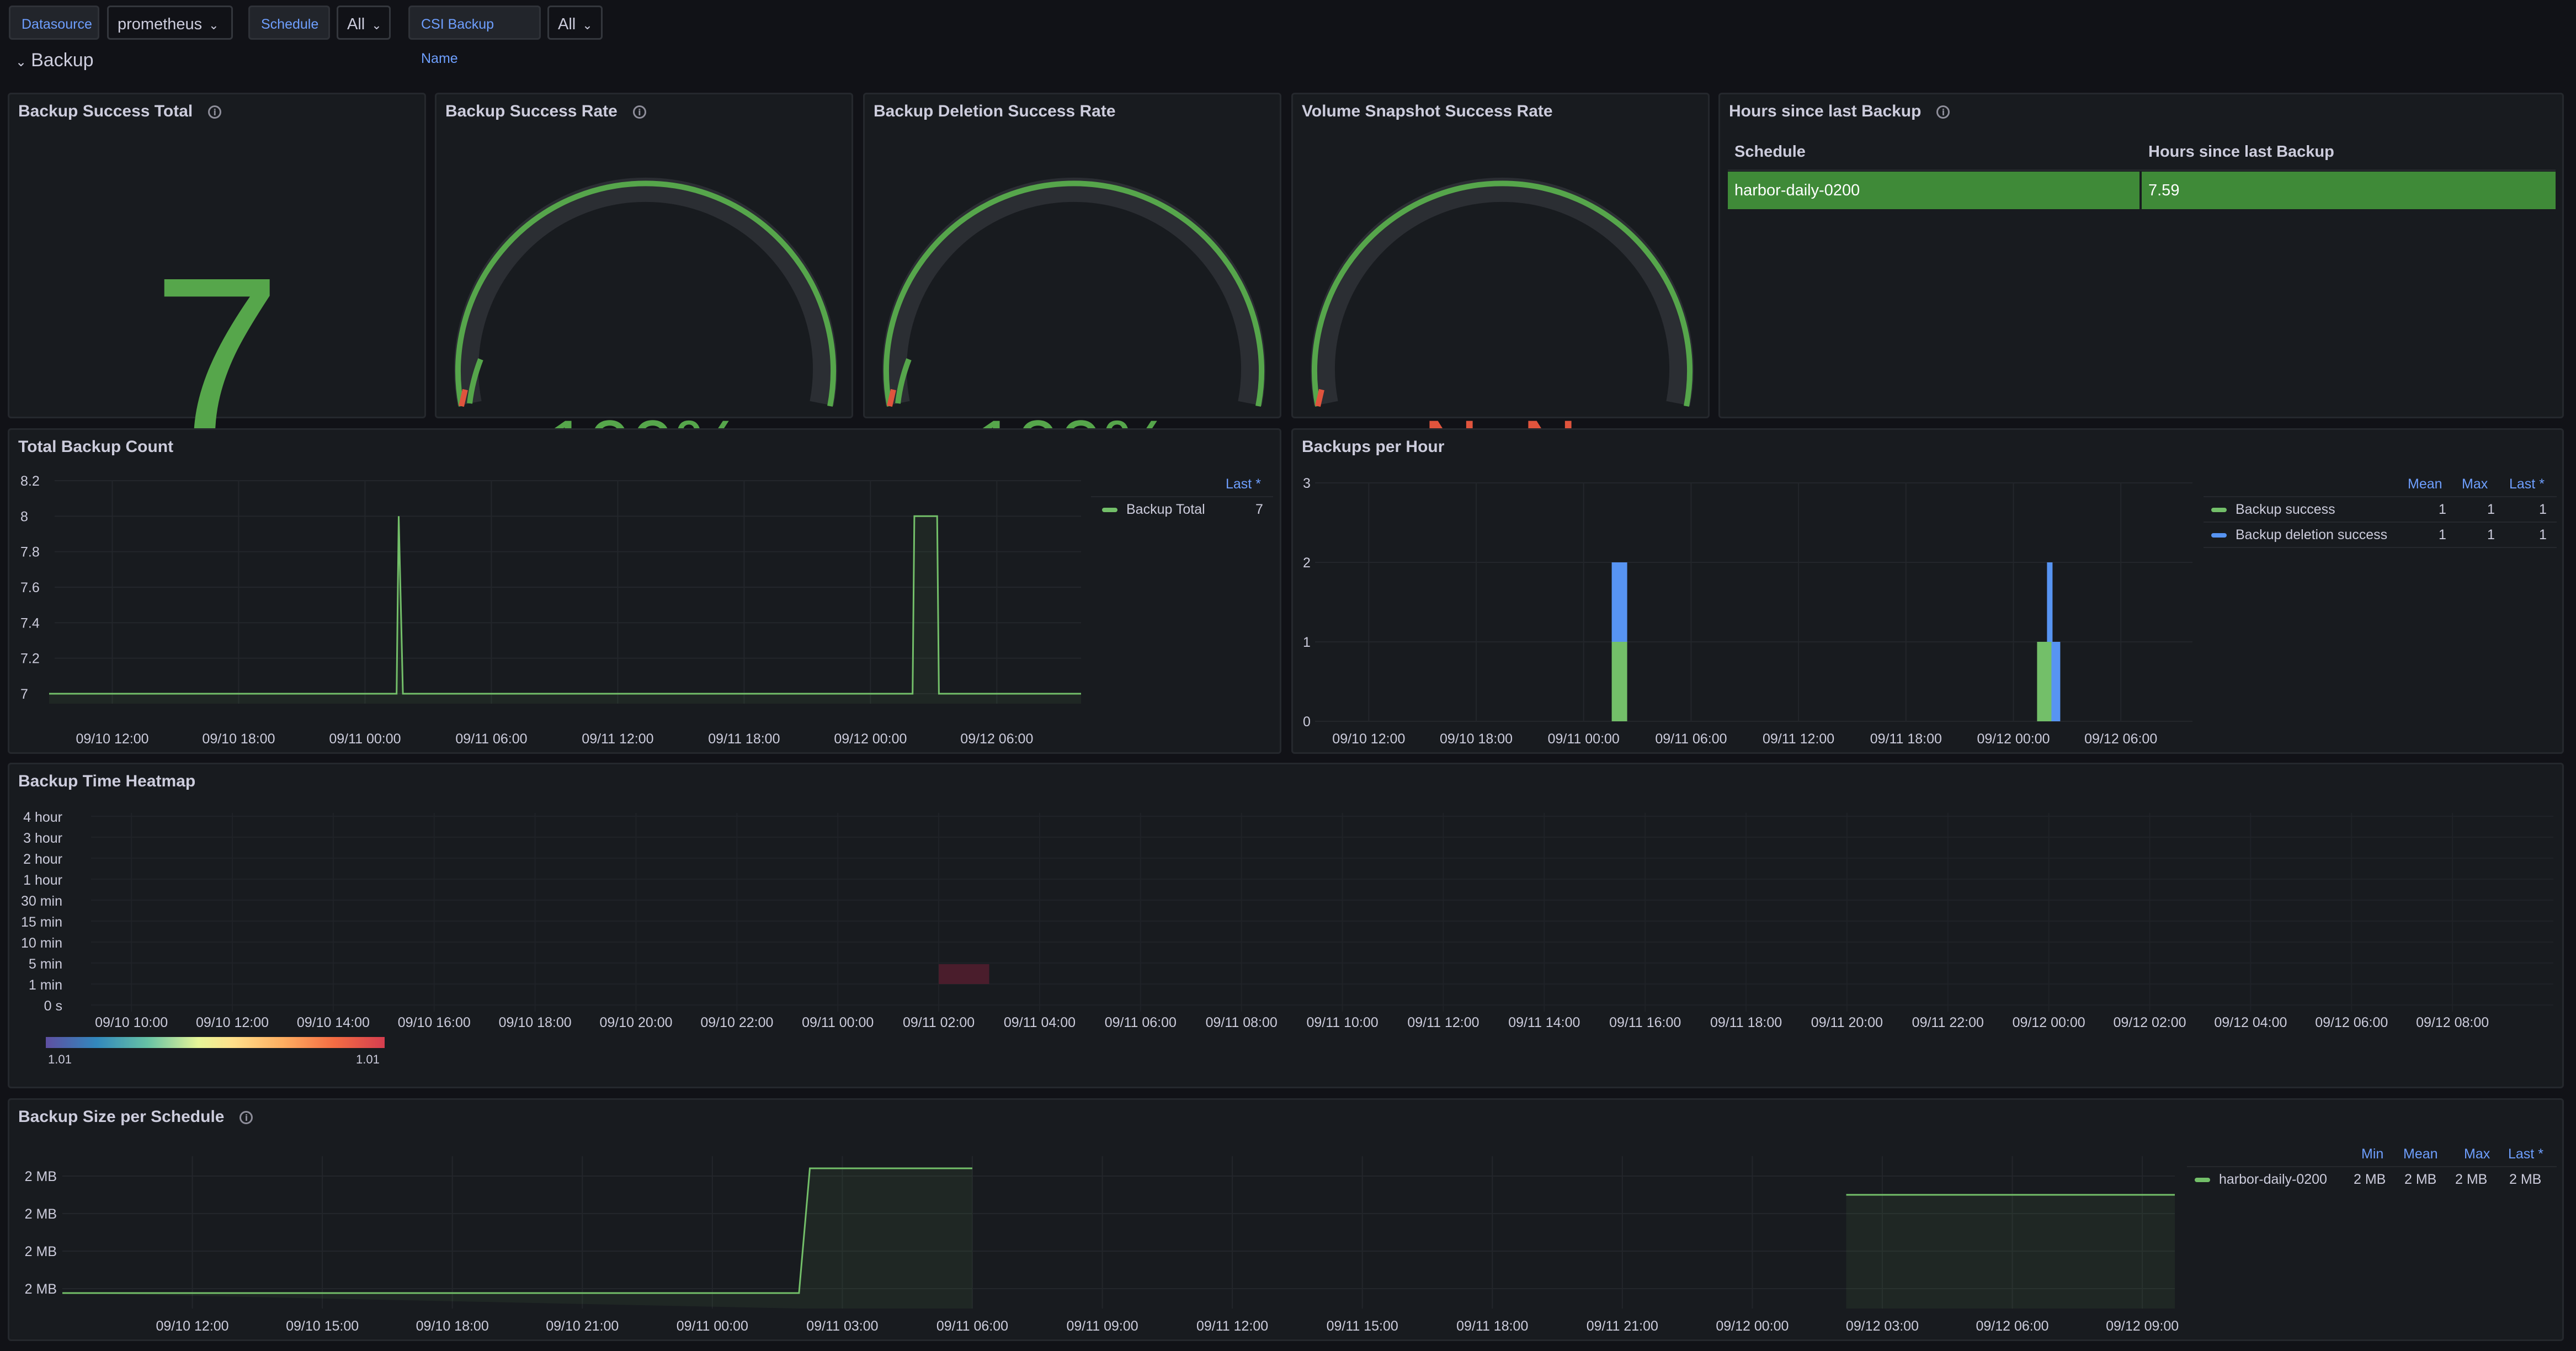 The height and width of the screenshot is (1351, 2576). I want to click on datasource-select: prometheus ⌄, so click(170, 23).